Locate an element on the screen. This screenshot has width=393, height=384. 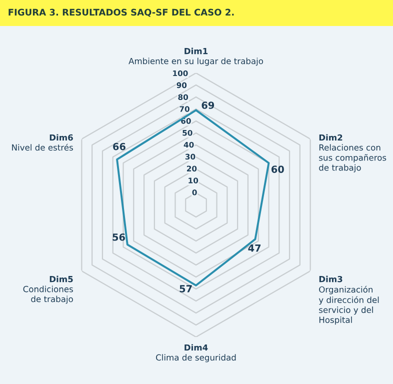
spoke-label: Dim2 Relaciones con sus compañeros de trabajo is located at coordinates (352, 153).